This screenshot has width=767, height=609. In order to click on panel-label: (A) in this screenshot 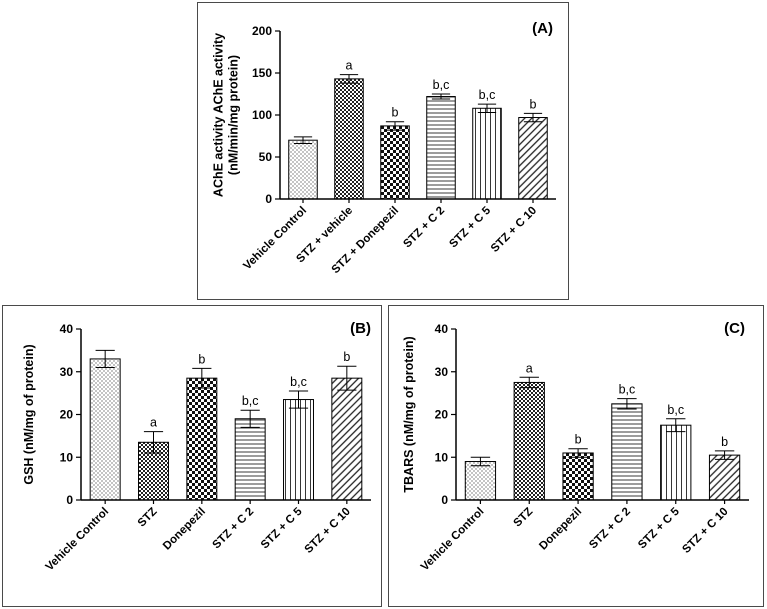, I will do `click(542, 28)`.